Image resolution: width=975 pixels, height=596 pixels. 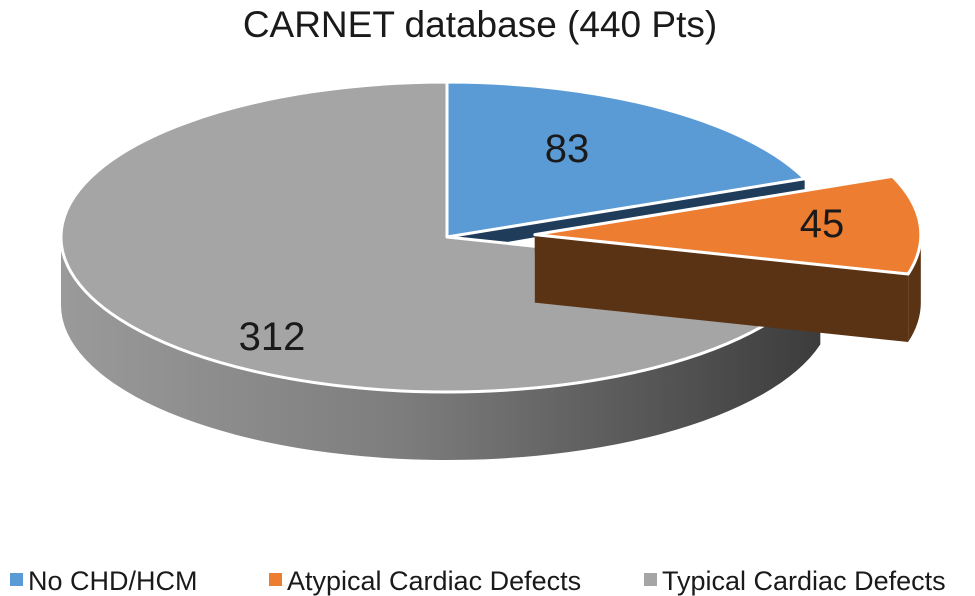 I want to click on data-label-2: 45, so click(x=822, y=224).